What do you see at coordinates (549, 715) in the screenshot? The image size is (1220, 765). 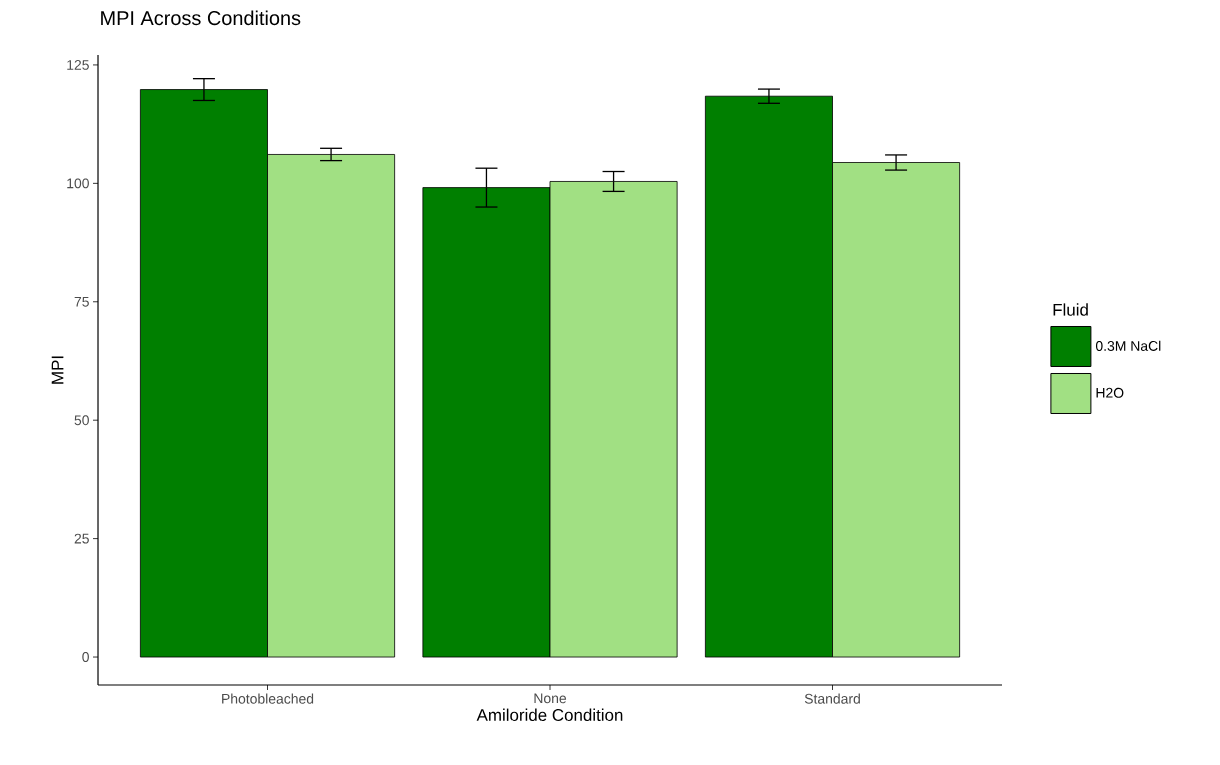 I see `x-axis-title: Amiloride Condition` at bounding box center [549, 715].